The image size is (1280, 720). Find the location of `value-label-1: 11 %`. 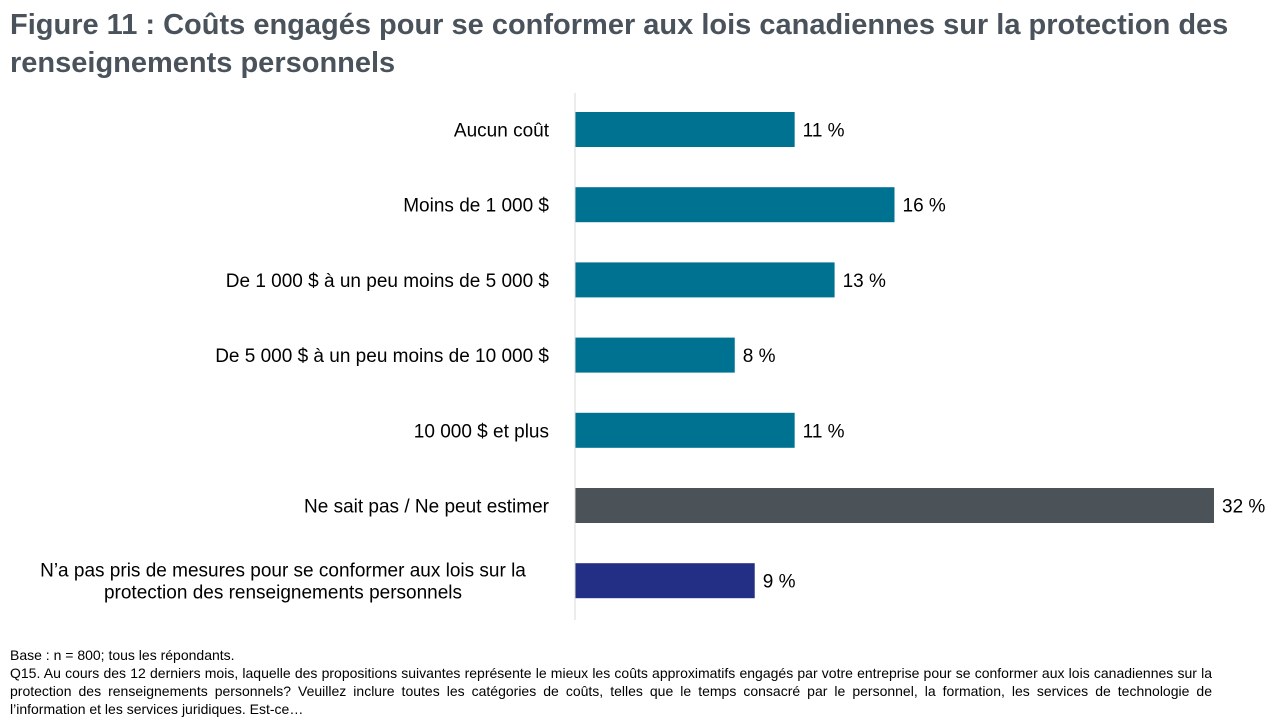

value-label-1: 11 % is located at coordinates (824, 131).